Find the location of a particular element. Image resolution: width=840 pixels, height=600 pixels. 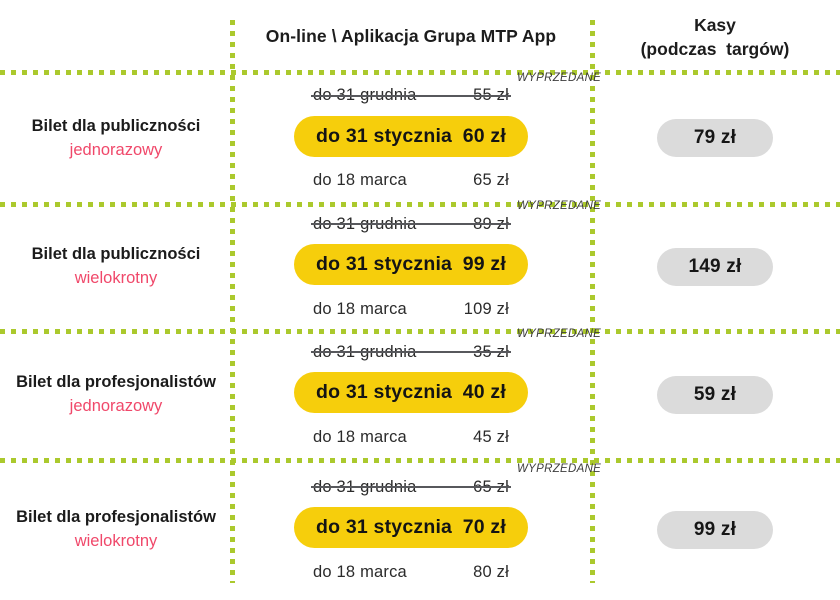

ticket-type-cell: Bilet dla profesjonalistów wielokrotny is located at coordinates (116, 529).